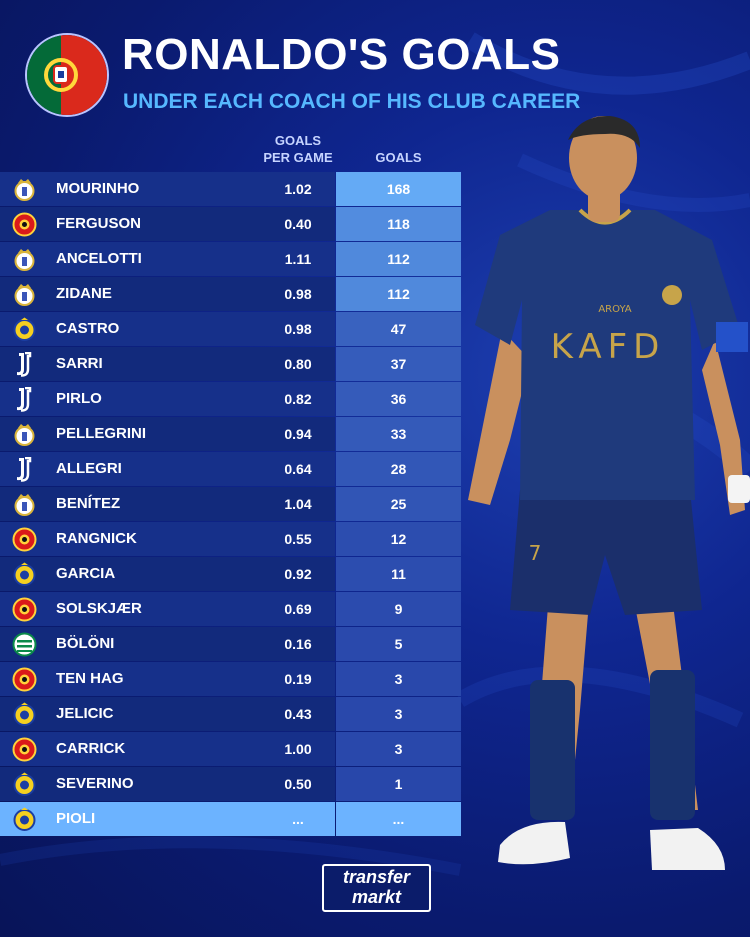 This screenshot has width=750, height=937. Describe the element at coordinates (298, 504) in the screenshot. I see `goals-per-game-value: 1.04` at that location.